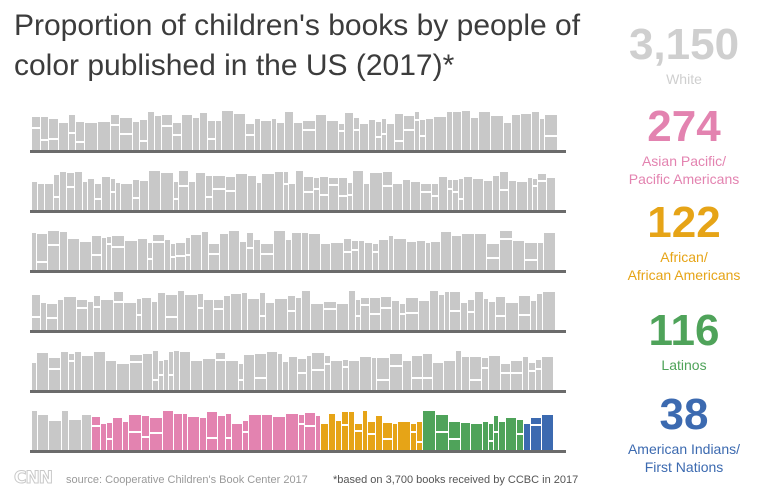 This screenshot has width=772, height=502. Describe the element at coordinates (684, 330) in the screenshot. I see `stat-value: 116` at that location.